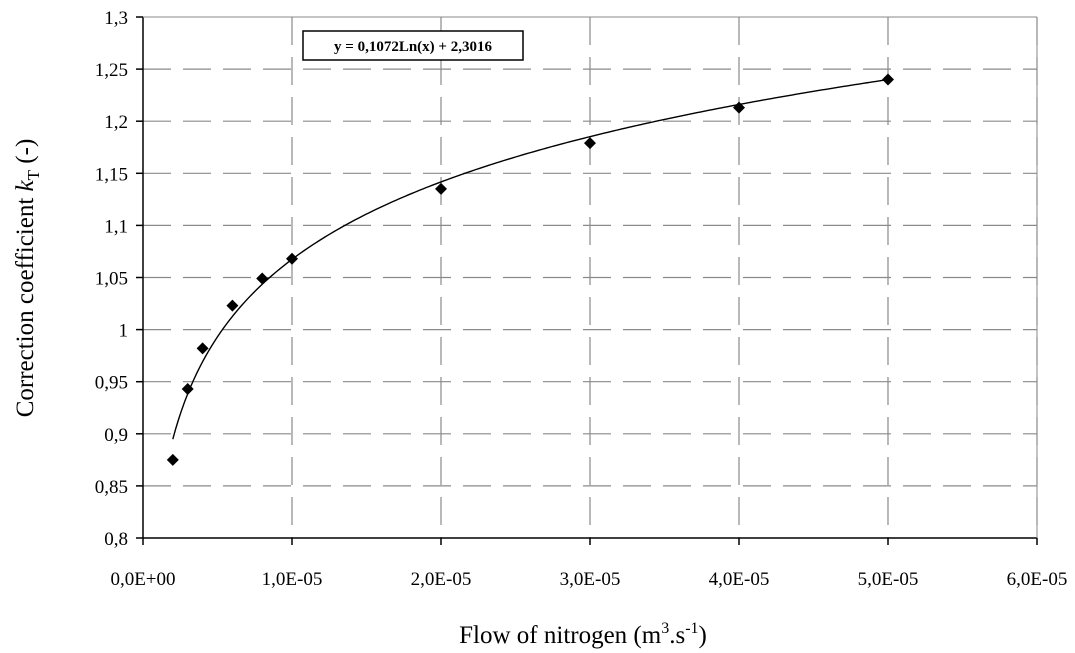 This screenshot has height=653, width=1075. What do you see at coordinates (292, 579) in the screenshot?
I see `x-tick-label: 1,0E-05` at bounding box center [292, 579].